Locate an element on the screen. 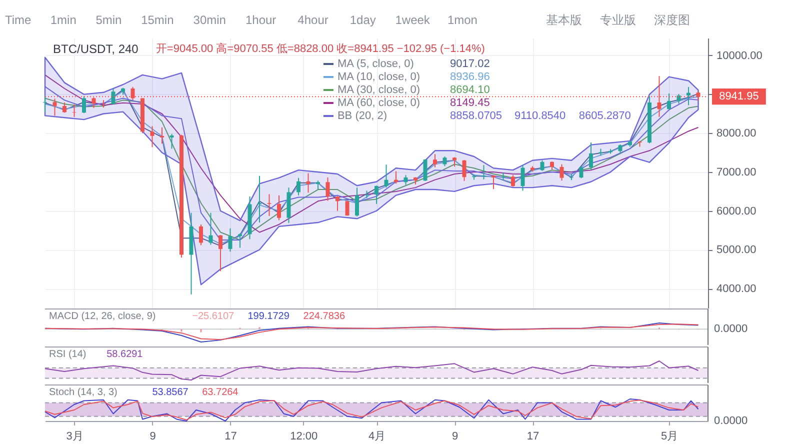 The height and width of the screenshot is (446, 790). legend-label: MA (60, close, 0) is located at coordinates (378, 103).